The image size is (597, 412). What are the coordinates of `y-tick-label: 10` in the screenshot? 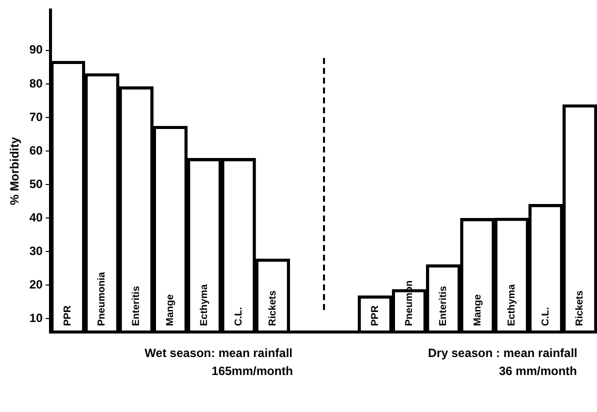 It's located at (36, 317).